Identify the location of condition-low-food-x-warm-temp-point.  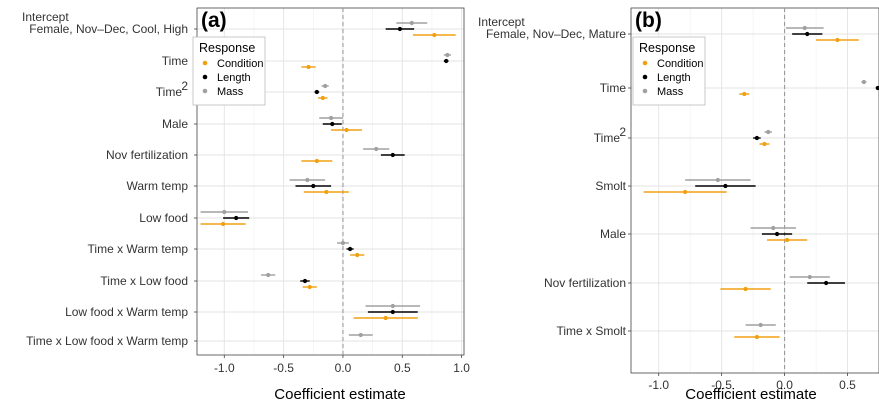
(385, 318).